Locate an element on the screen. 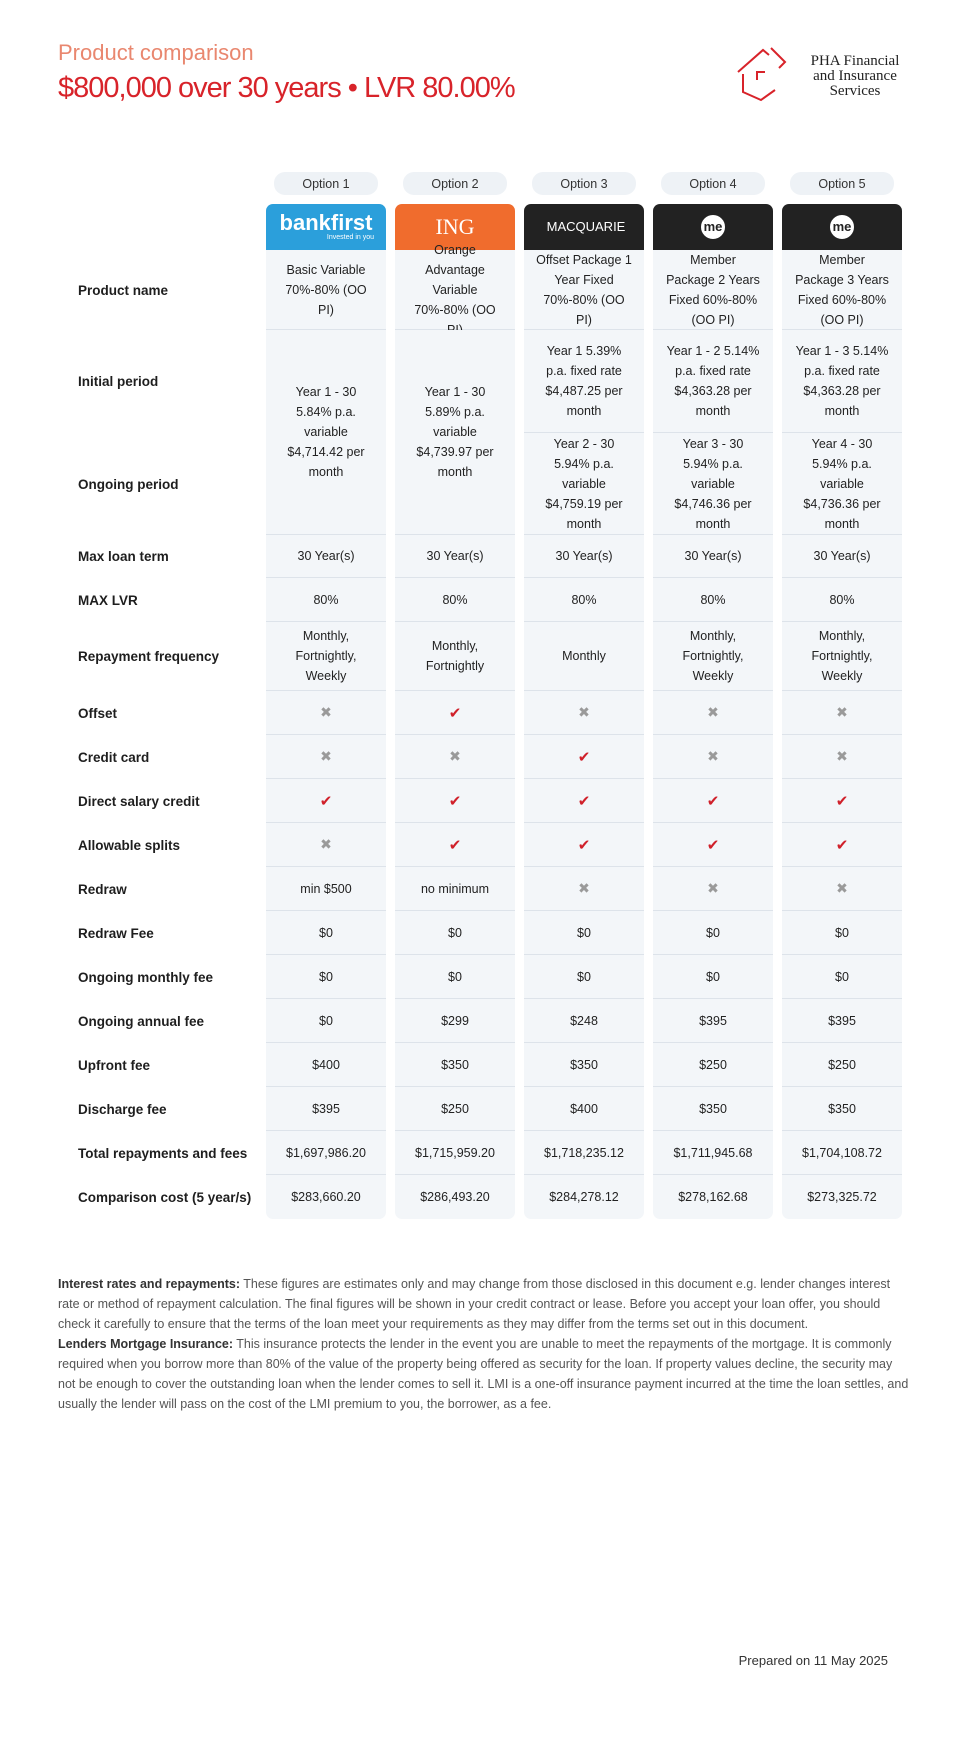 This screenshot has height=1759, width=980. option-label: Option 2 is located at coordinates (455, 183).